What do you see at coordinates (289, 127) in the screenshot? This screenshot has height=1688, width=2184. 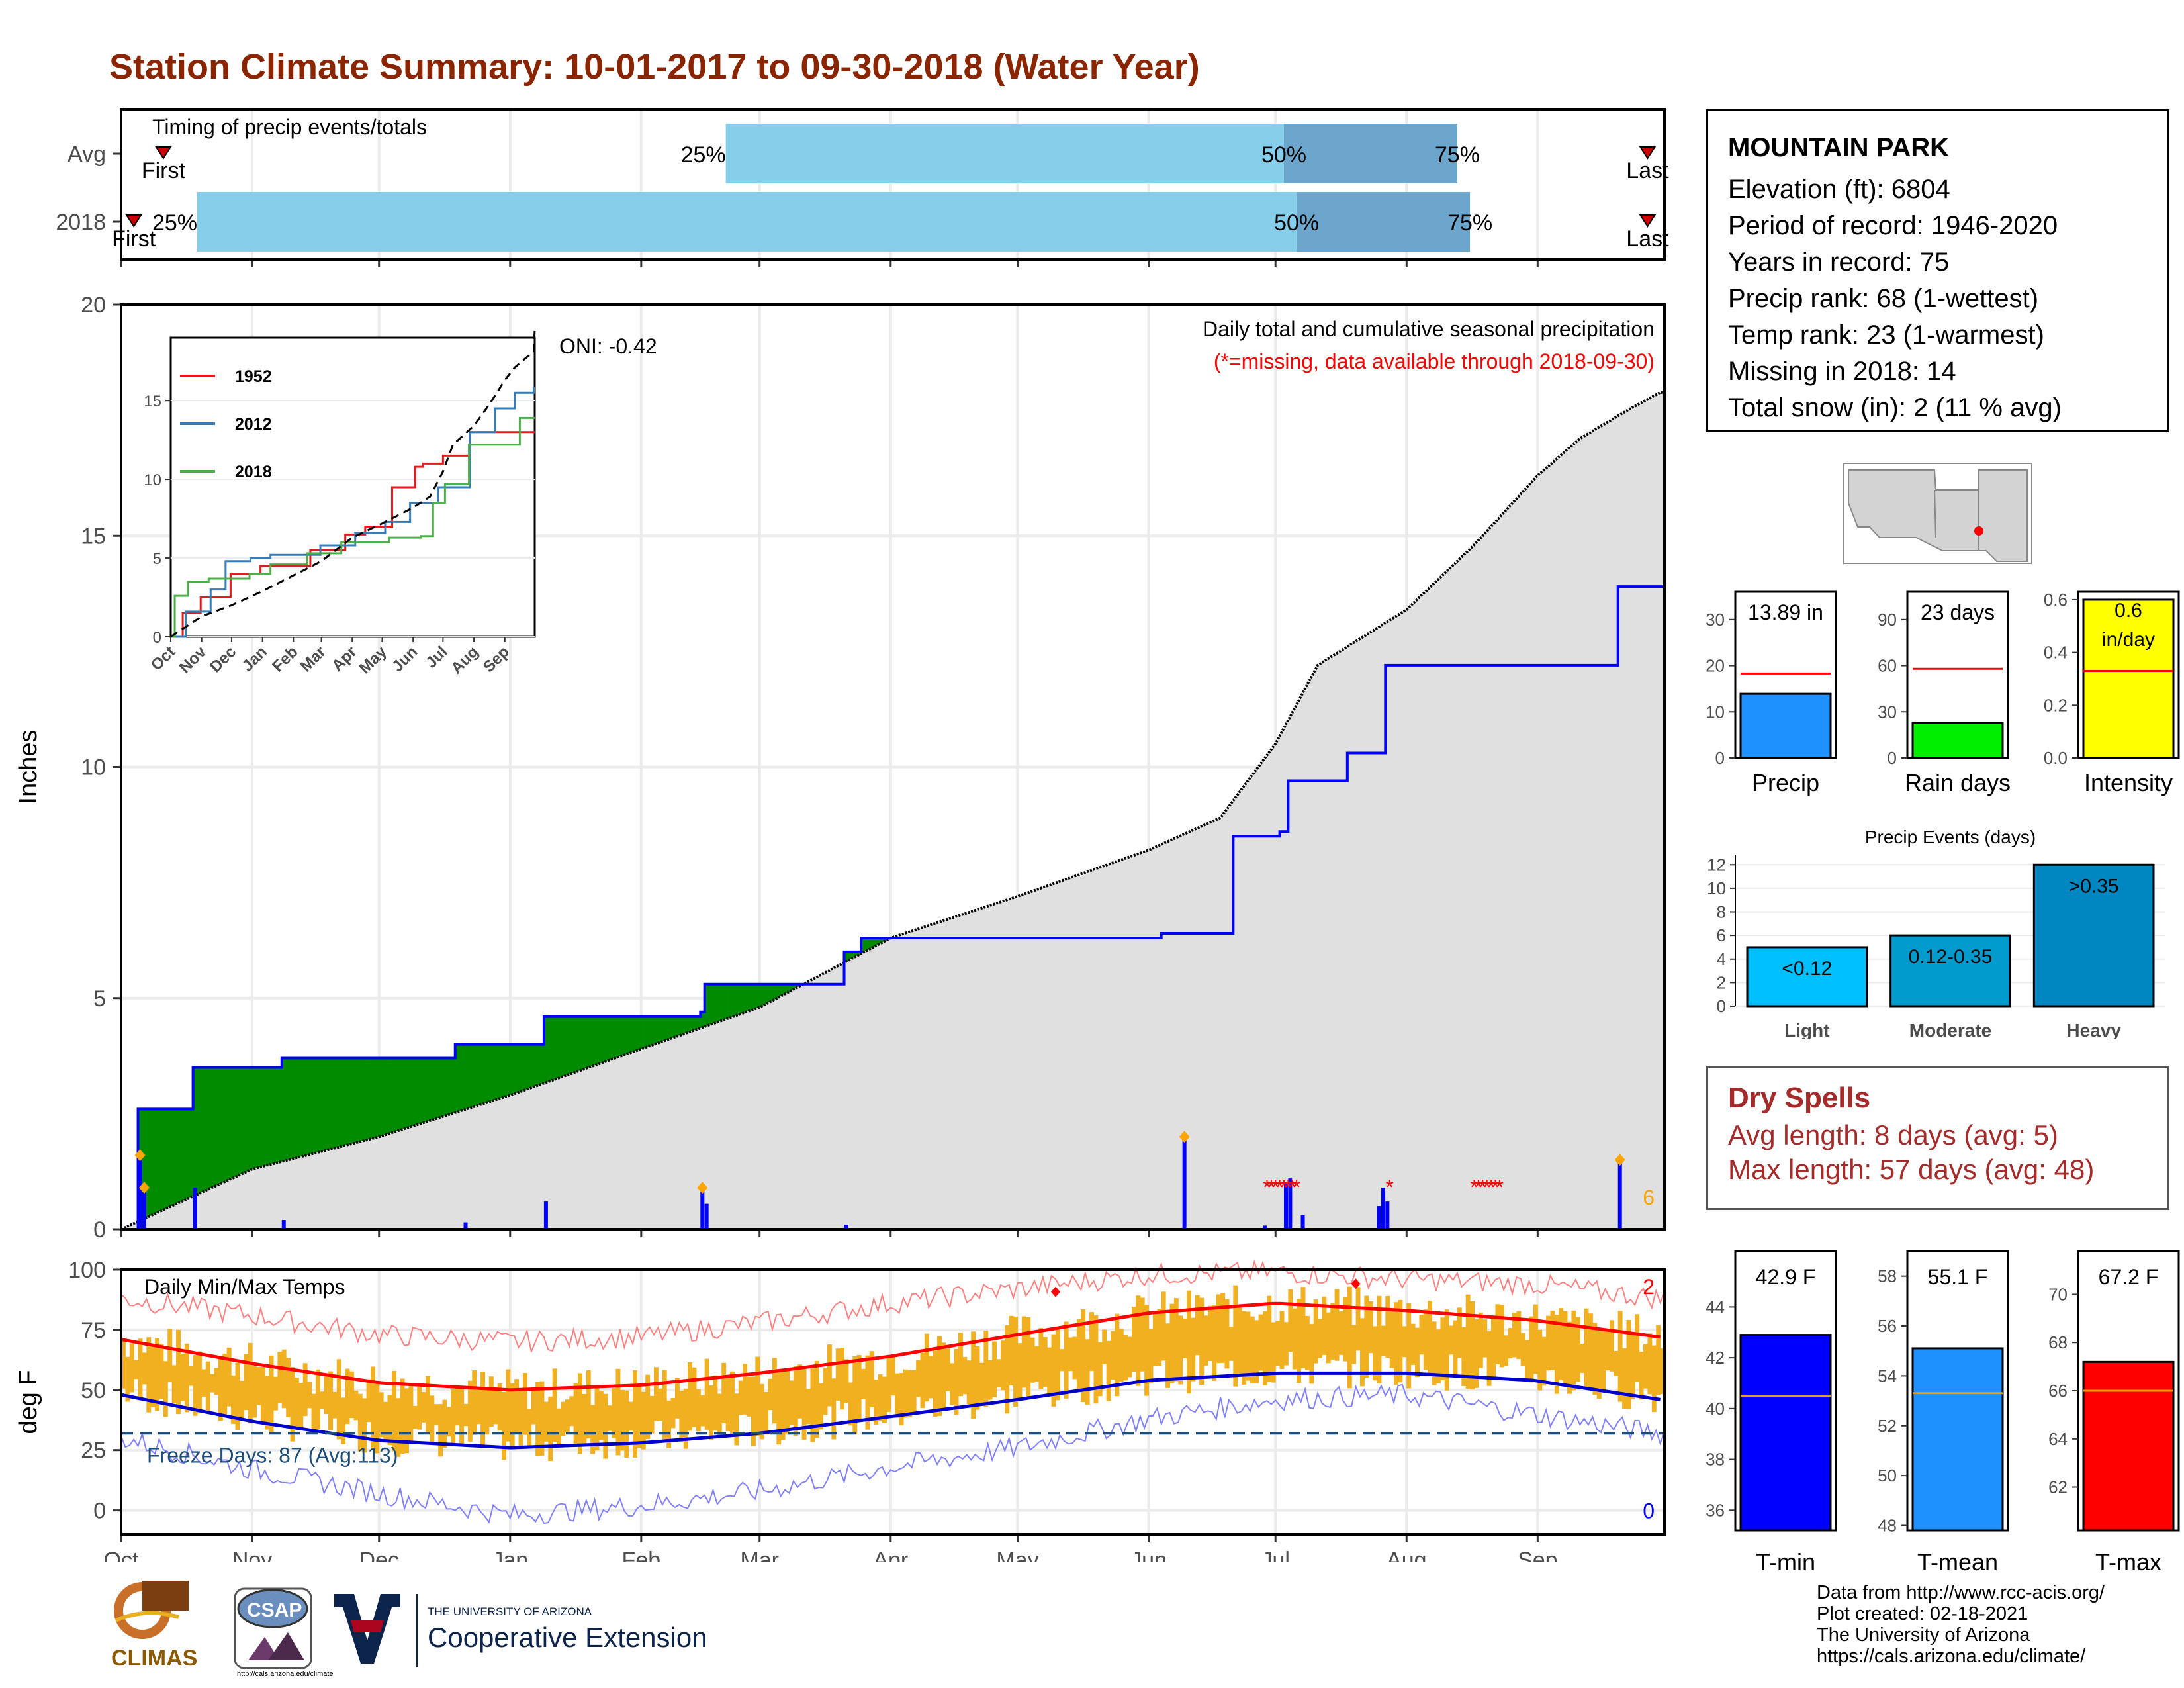 I see `timing-title: Timing of precip events/totals` at bounding box center [289, 127].